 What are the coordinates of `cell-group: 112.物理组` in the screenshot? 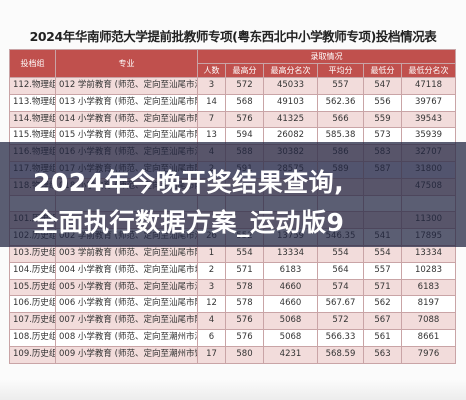 It's located at (32, 86).